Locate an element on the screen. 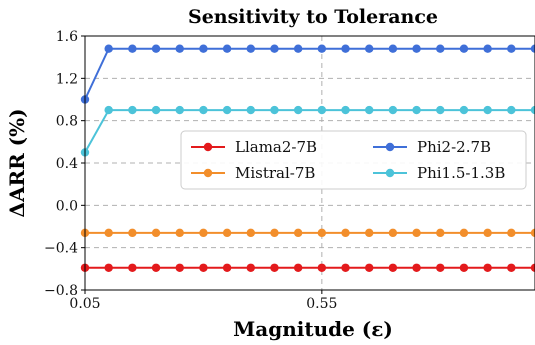 This screenshot has height=345, width=535. legend: Llama2-7B Mistral-7B Phi2-2.7B Phi1.5-1.3B is located at coordinates (353, 160).